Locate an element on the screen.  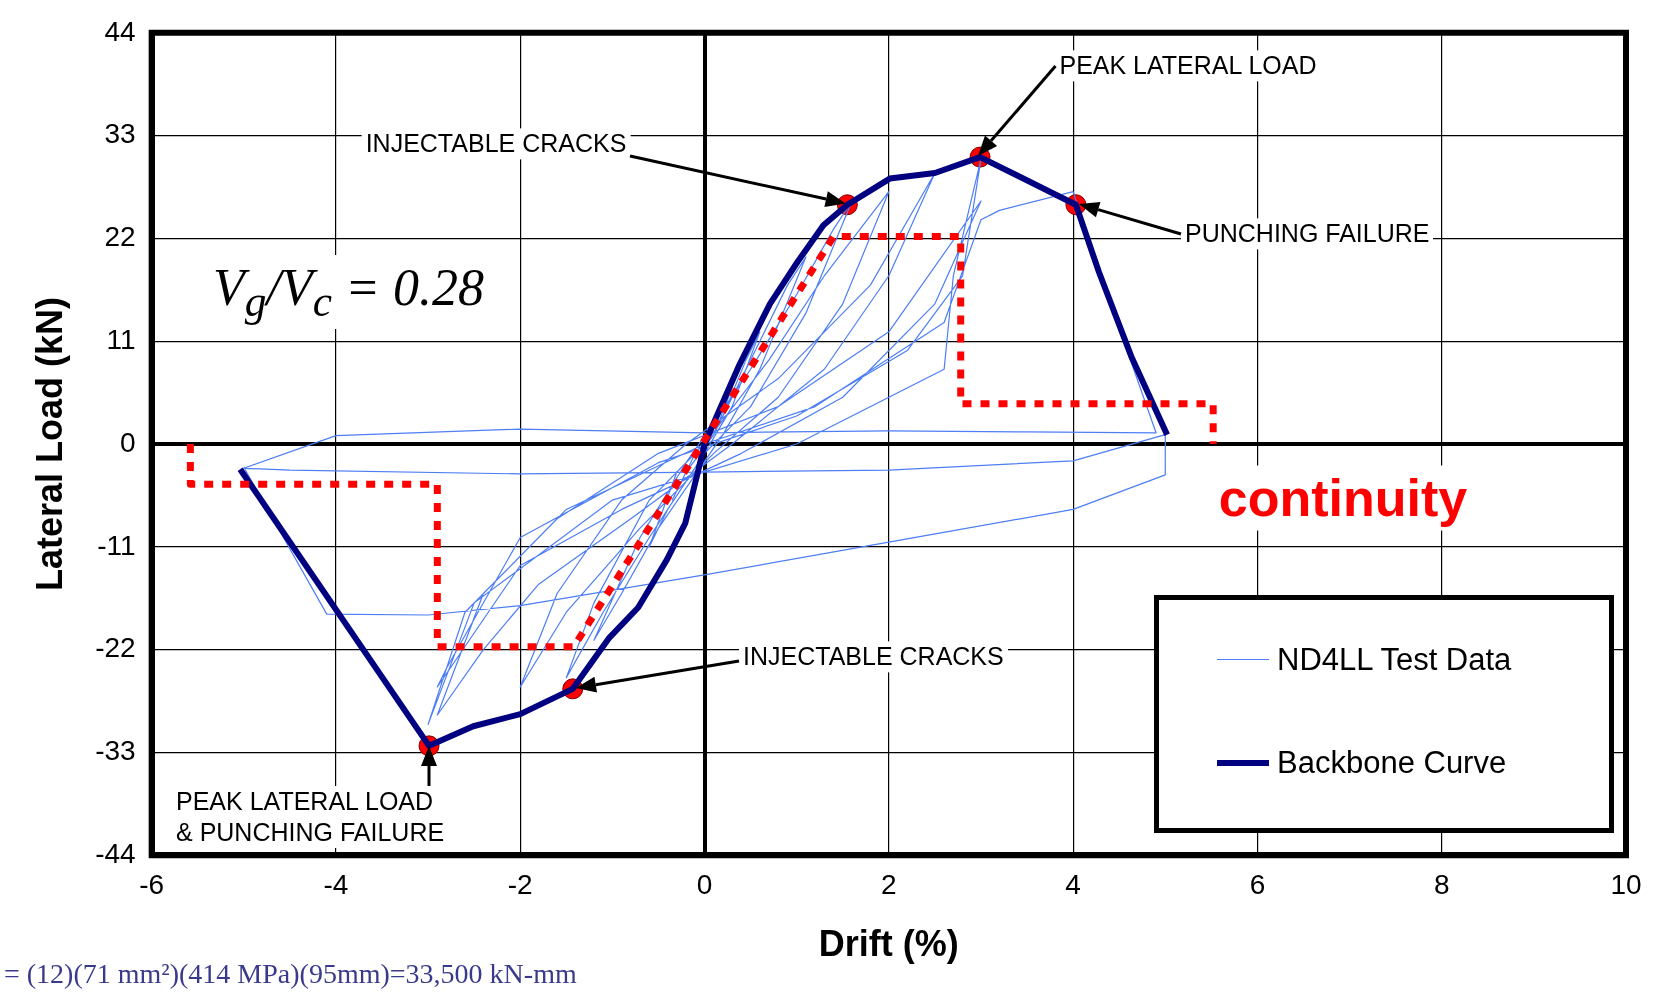
x-axis-title: Drift (%) is located at coordinates (888, 944).